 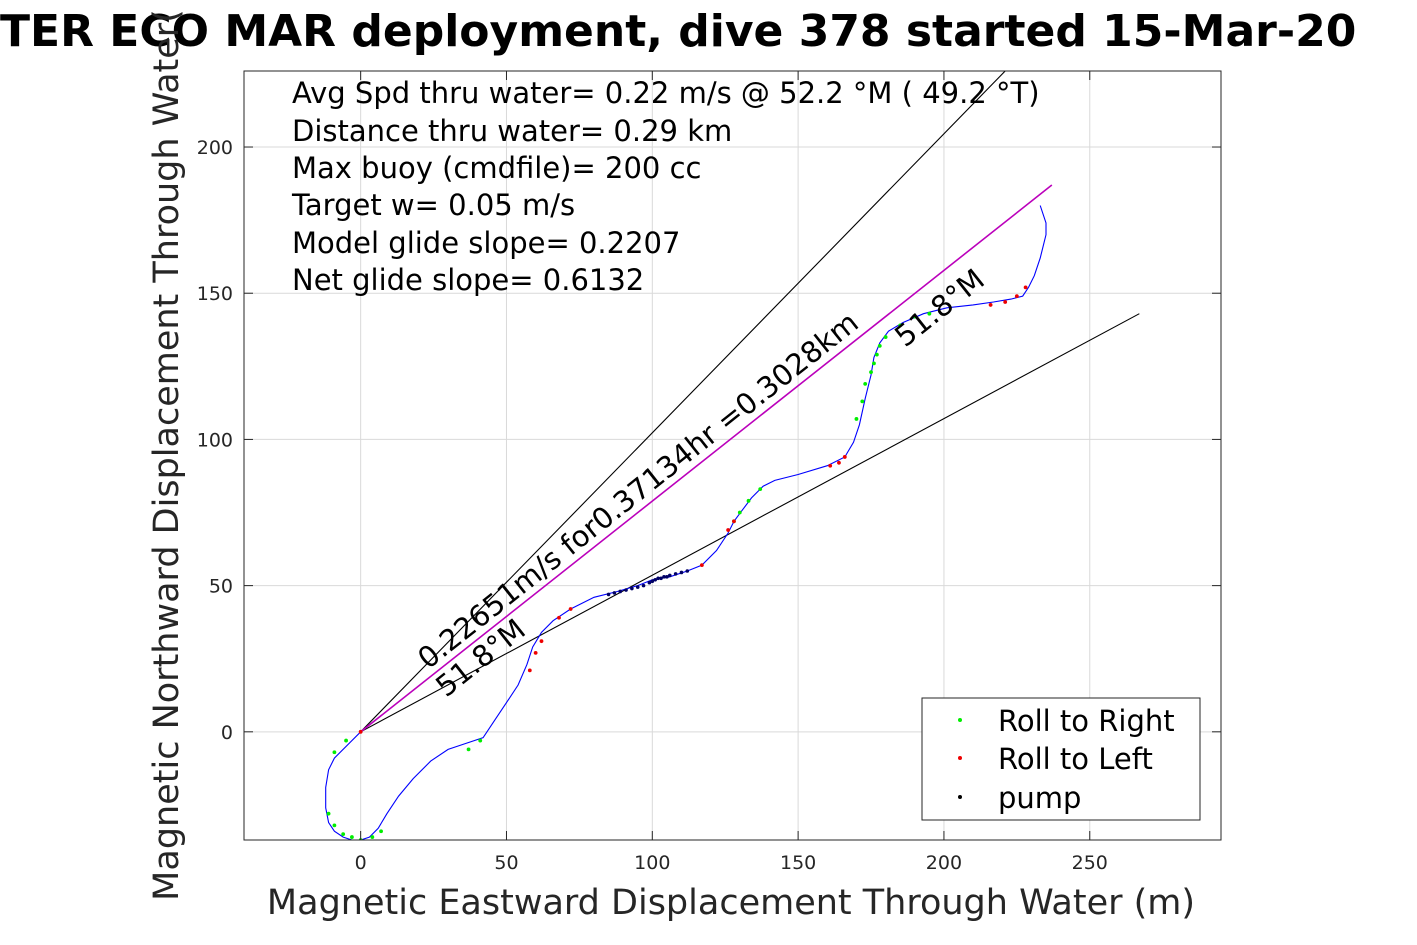 What do you see at coordinates (798, 863) in the screenshot?
I see `x-tick-label: 150` at bounding box center [798, 863].